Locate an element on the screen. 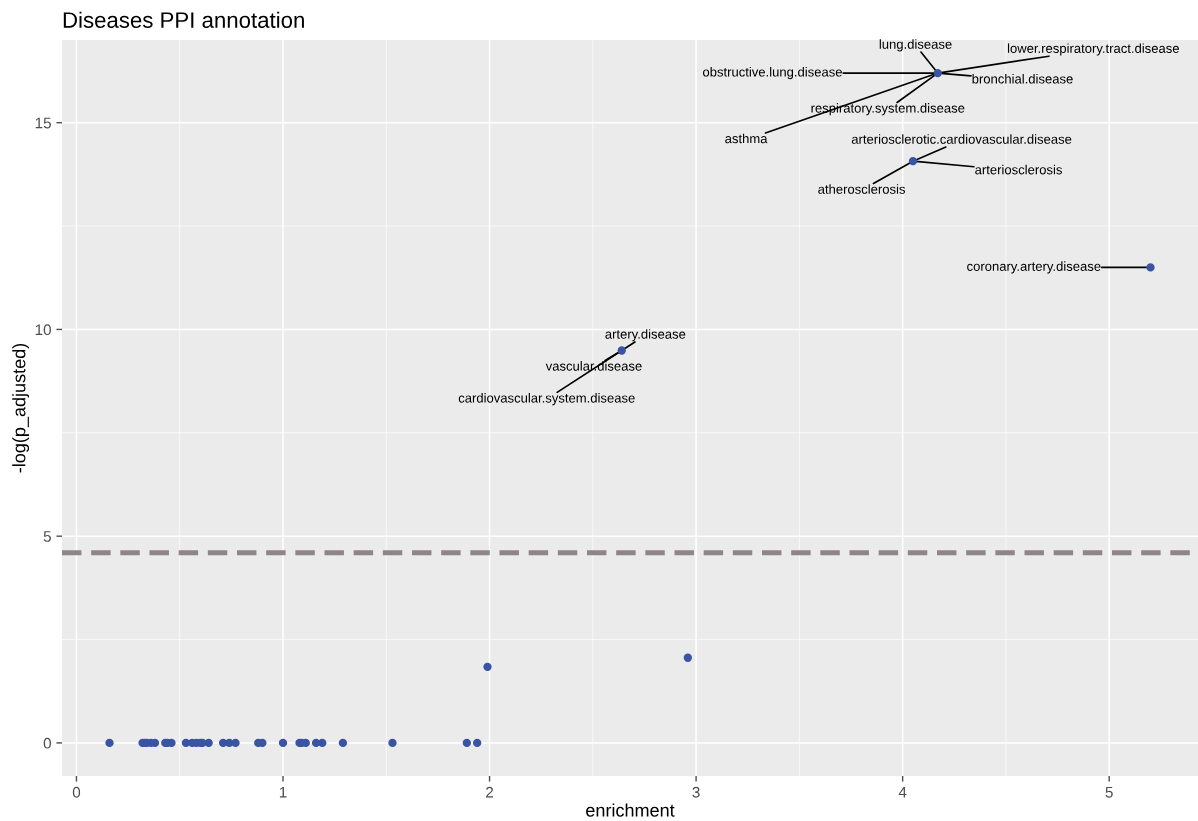 The image size is (1198, 821). annotation: artery.disease is located at coordinates (645, 335).